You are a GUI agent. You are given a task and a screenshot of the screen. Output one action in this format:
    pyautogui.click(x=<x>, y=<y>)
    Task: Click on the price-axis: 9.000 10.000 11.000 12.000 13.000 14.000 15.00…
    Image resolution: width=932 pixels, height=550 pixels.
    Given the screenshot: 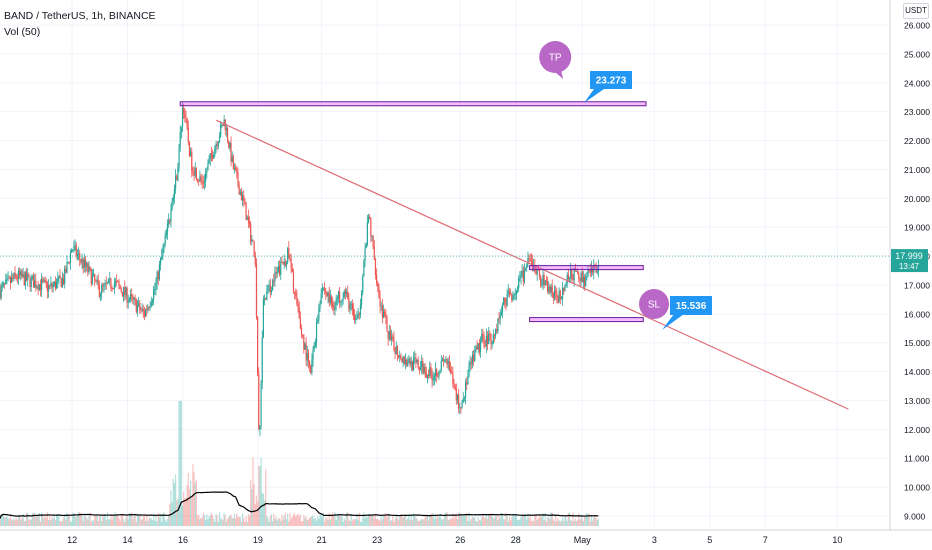 What is the action you would take?
    pyautogui.click(x=910, y=275)
    